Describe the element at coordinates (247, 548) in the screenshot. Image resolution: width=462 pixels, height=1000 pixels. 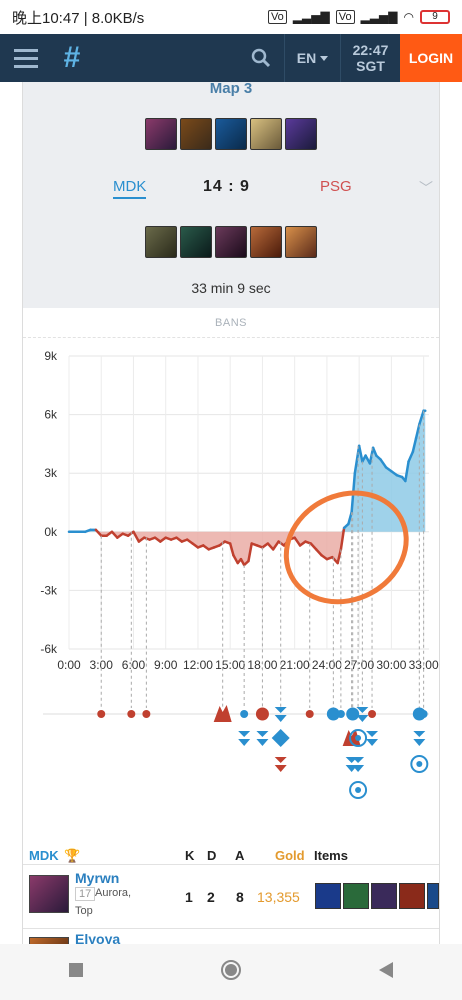
I see `area-negative` at that location.